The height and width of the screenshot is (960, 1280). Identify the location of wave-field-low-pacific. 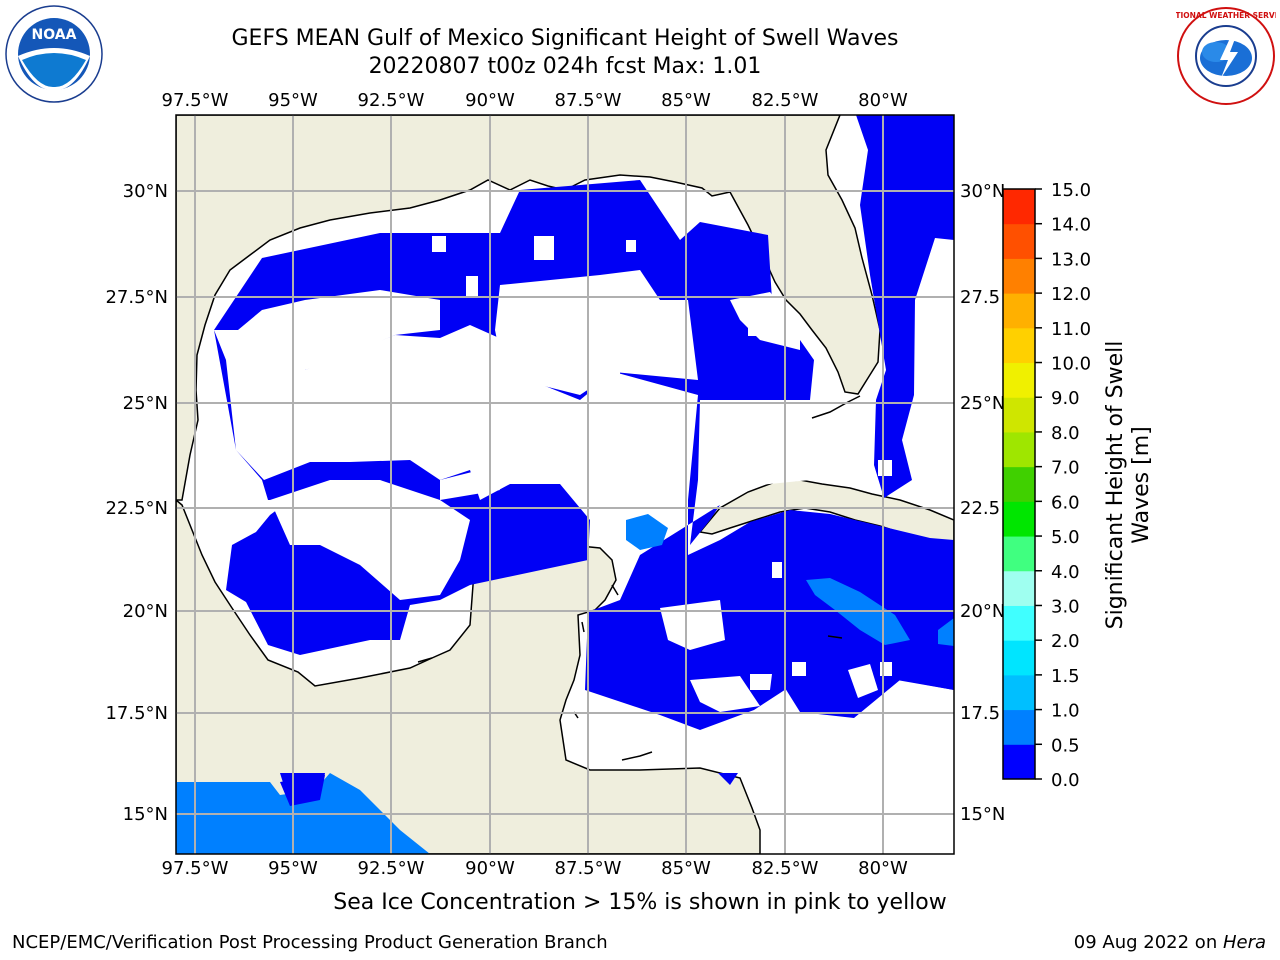
(302, 790).